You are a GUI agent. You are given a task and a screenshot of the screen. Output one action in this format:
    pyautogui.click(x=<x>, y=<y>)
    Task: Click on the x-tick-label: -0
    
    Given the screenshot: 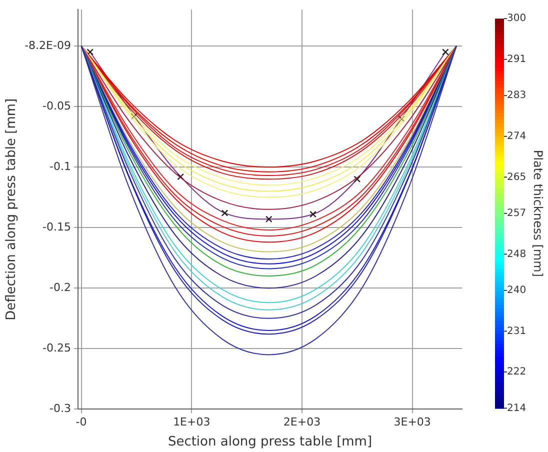 What is the action you would take?
    pyautogui.click(x=81, y=422)
    